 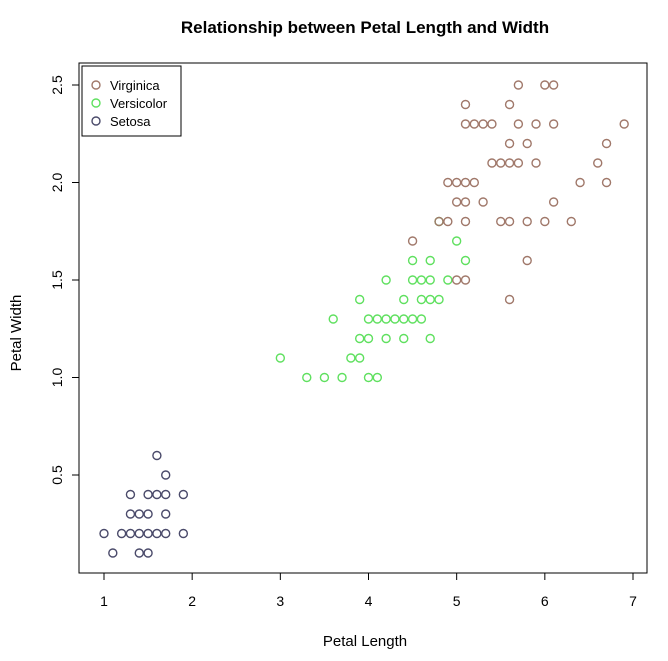 What do you see at coordinates (57, 378) in the screenshot?
I see `y-tick-label: 1.0` at bounding box center [57, 378].